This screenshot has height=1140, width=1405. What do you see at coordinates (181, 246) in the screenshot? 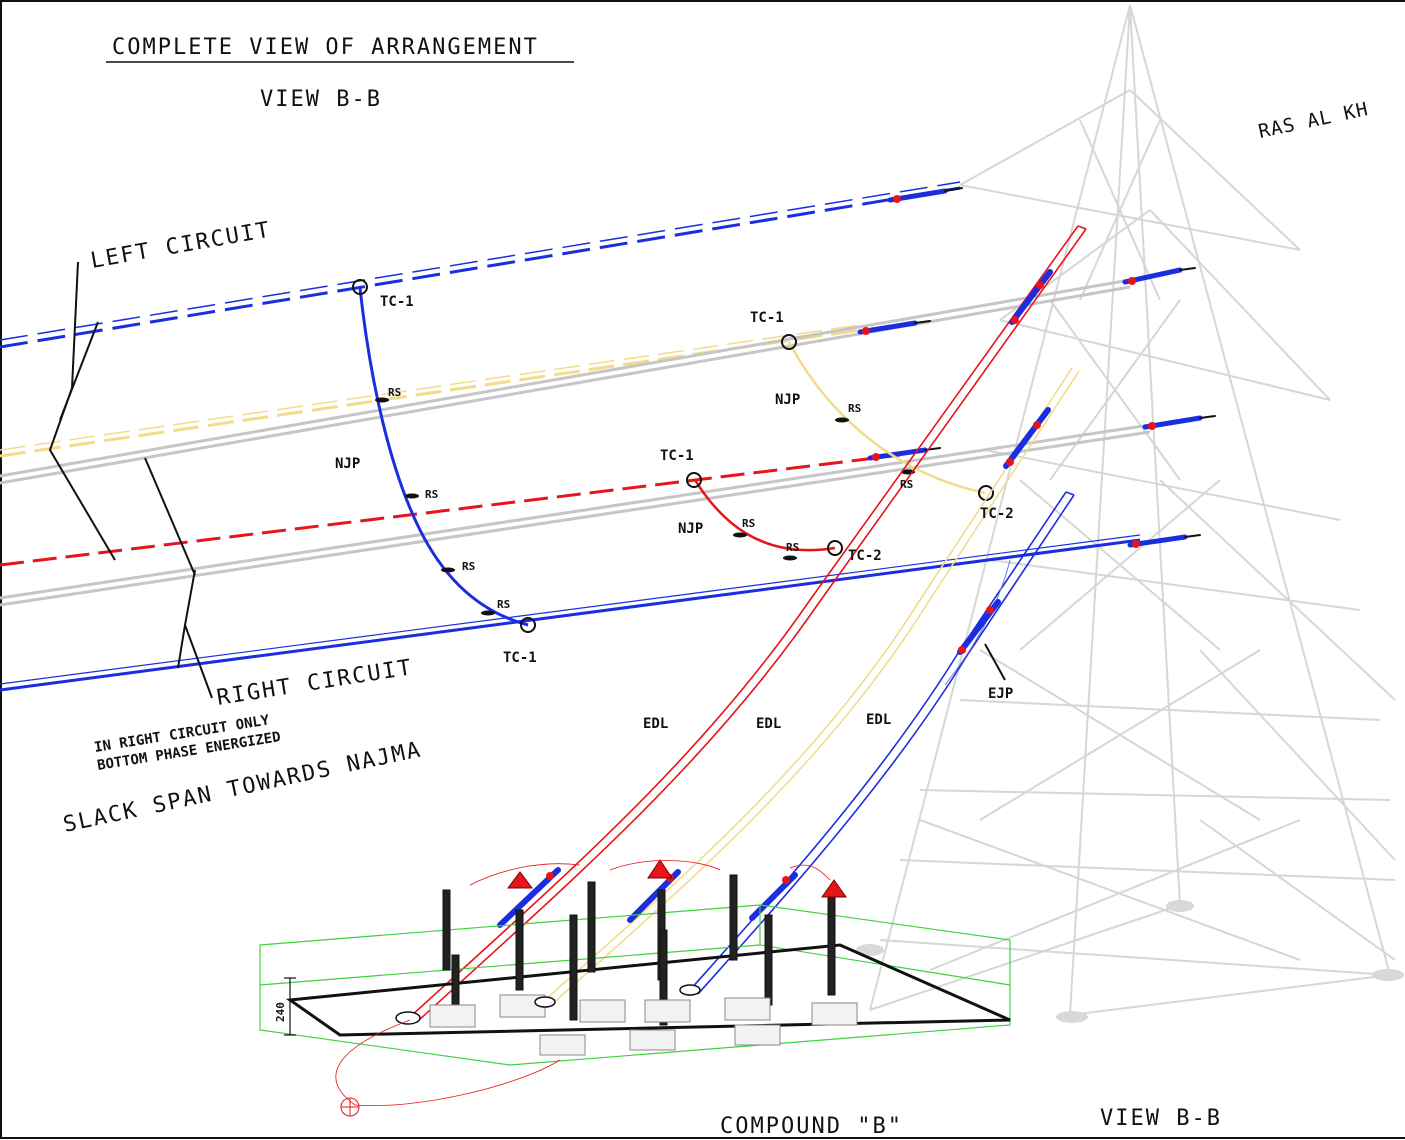
I see `left-circuit-label: LEFT CIRCUIT` at bounding box center [181, 246].